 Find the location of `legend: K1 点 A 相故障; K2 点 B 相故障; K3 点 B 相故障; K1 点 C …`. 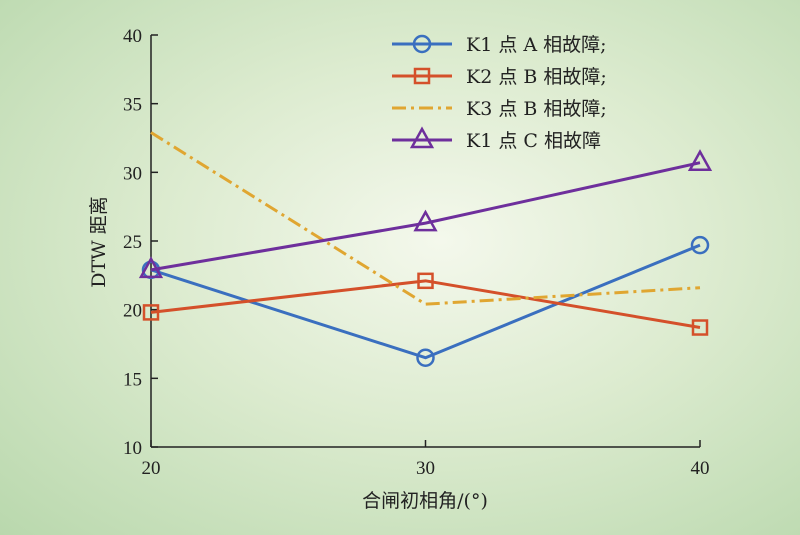

legend: K1 点 A 相故障; K2 点 B 相故障; K3 点 B 相故障; K1 点 C … is located at coordinates (499, 93).